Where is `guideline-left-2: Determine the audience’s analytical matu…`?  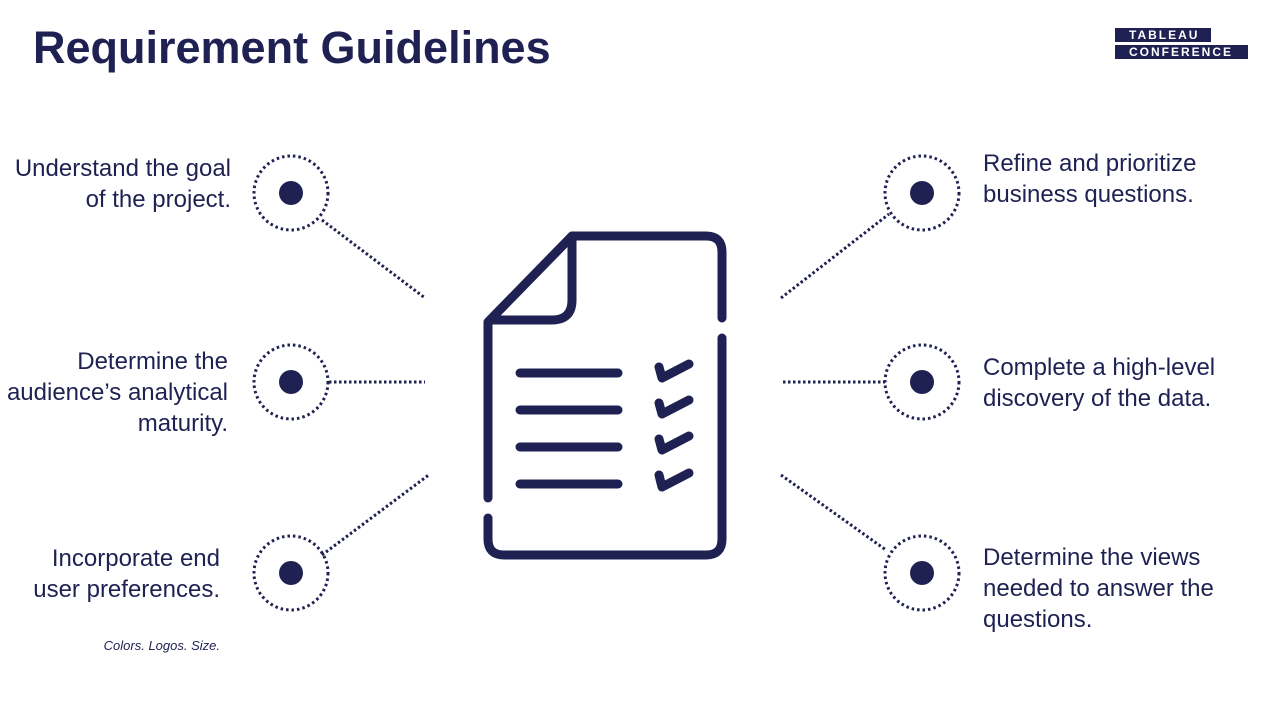 guideline-left-2: Determine the audience’s analytical matu… is located at coordinates (117, 392).